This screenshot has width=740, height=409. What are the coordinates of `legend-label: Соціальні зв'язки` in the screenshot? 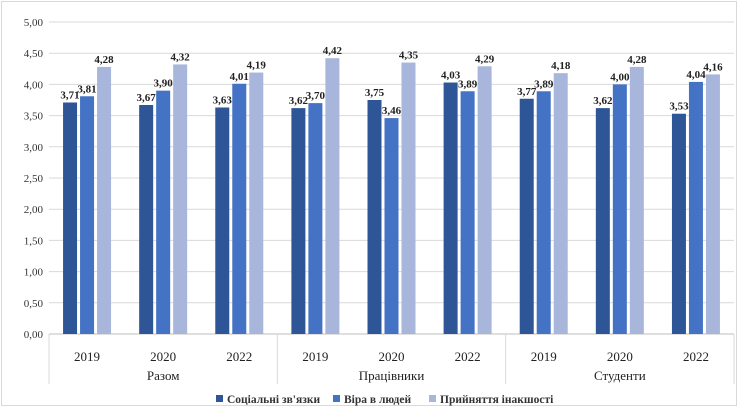 It's located at (273, 400).